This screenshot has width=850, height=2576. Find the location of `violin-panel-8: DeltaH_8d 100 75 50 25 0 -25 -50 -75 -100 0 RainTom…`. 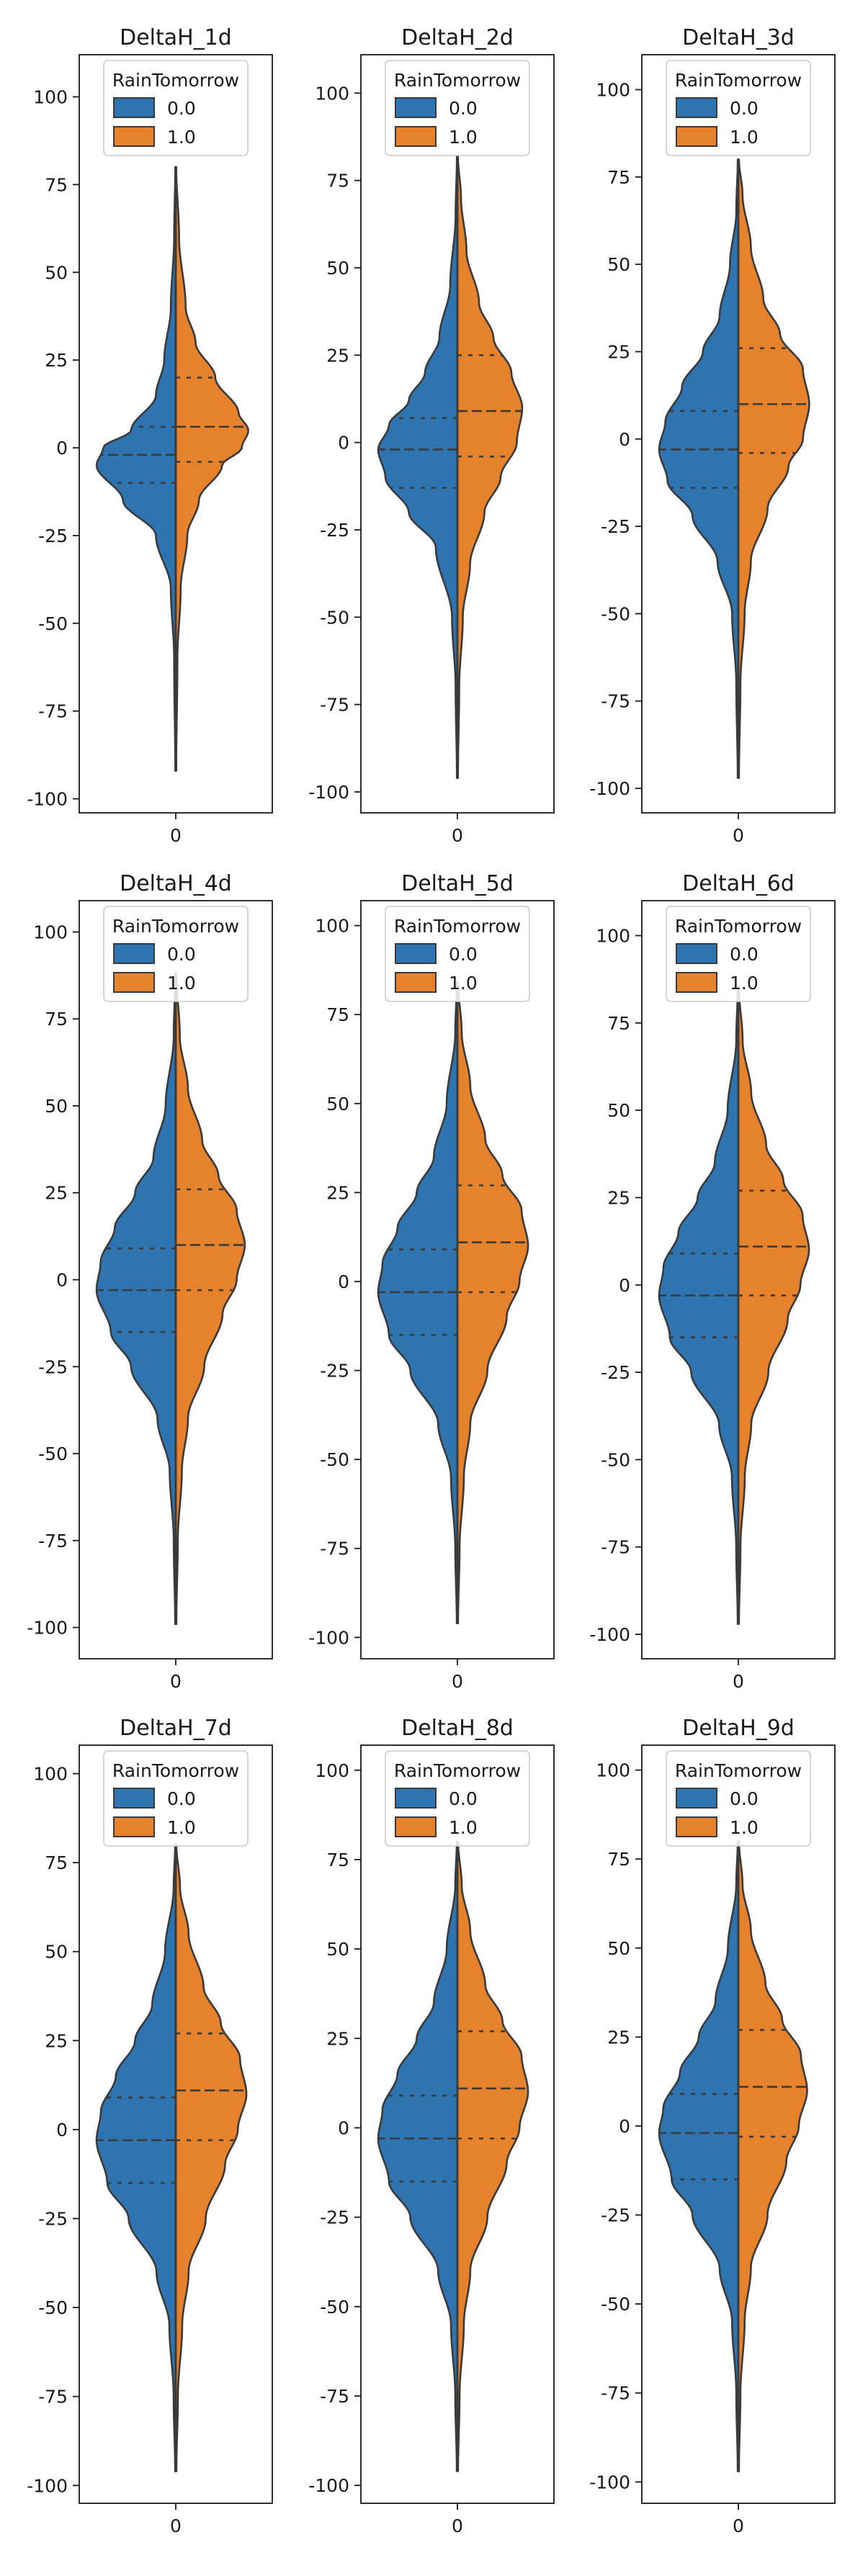

violin-panel-8: DeltaH_8d 100 75 50 25 0 -25 -50 -75 -100 0 RainTom… is located at coordinates (431, 2126).